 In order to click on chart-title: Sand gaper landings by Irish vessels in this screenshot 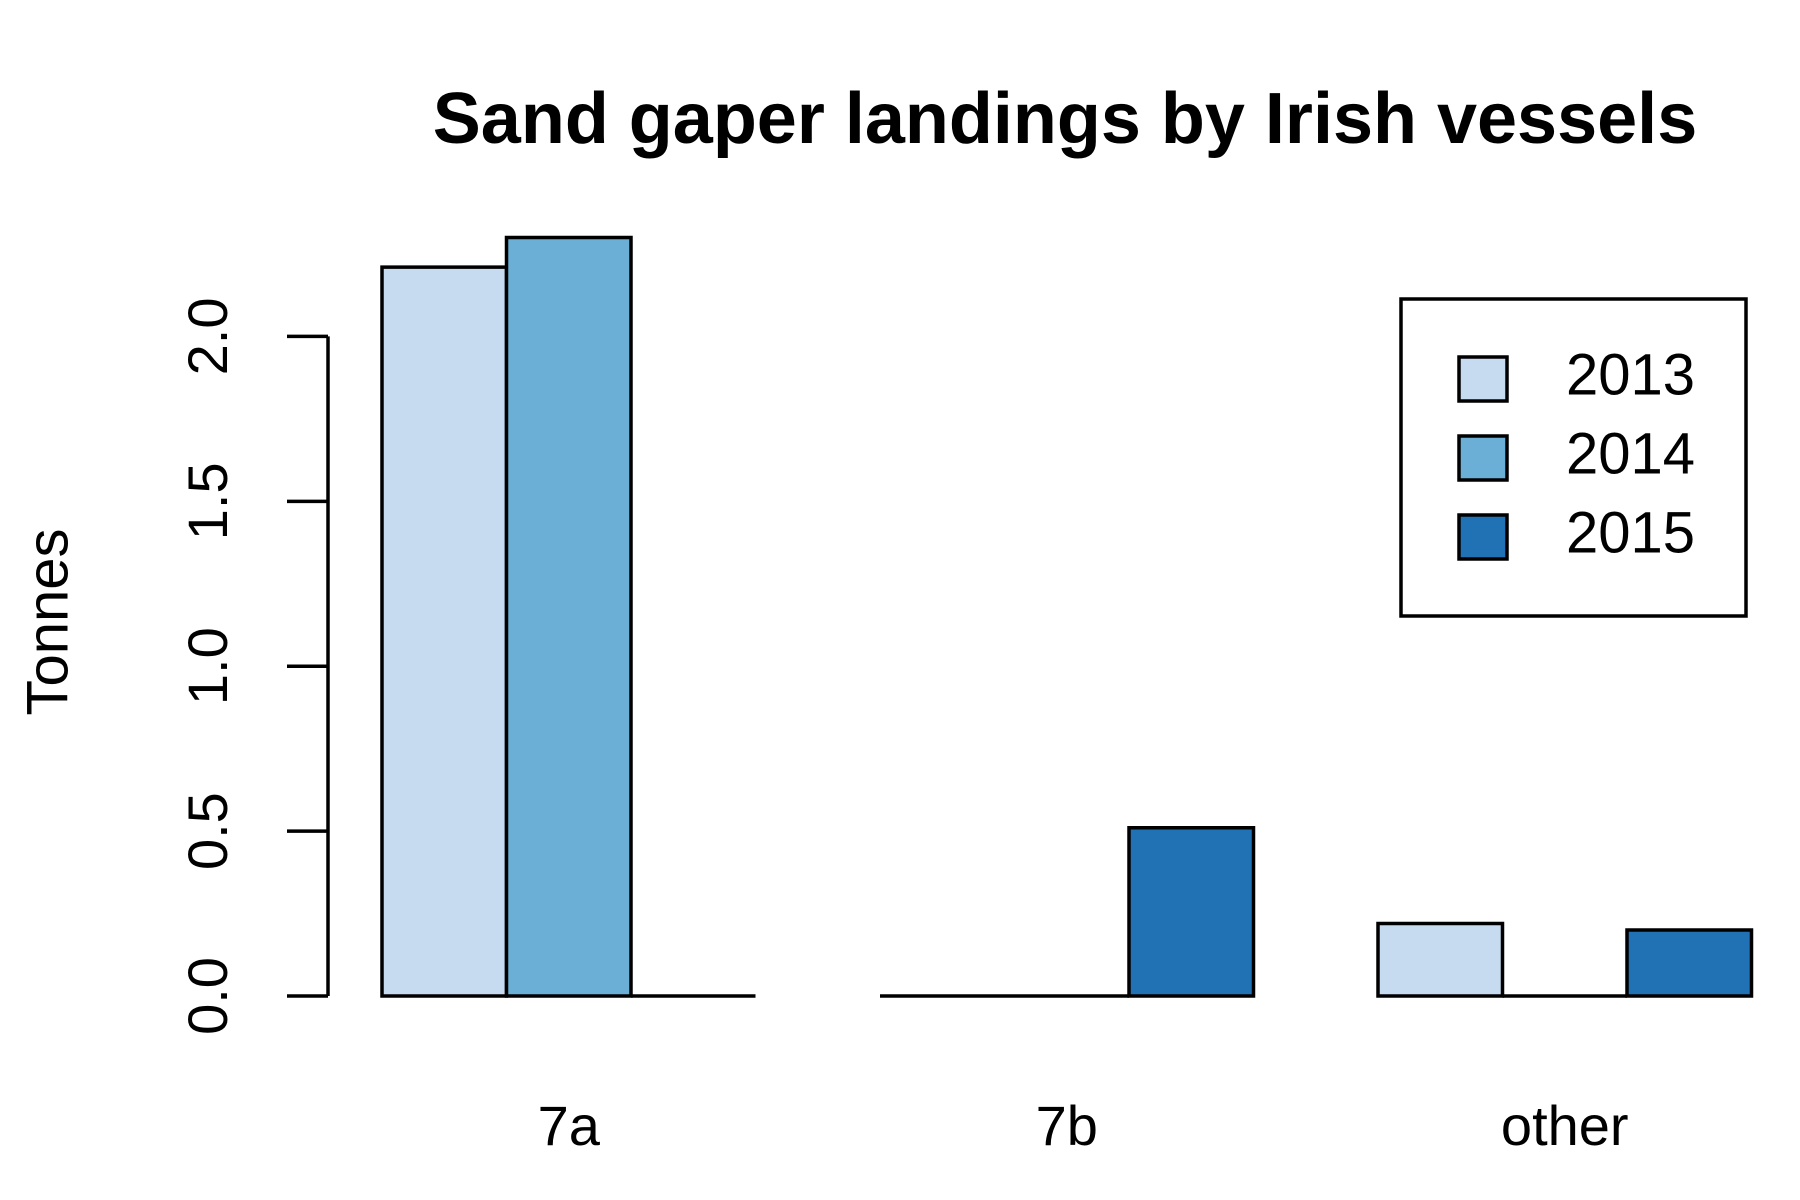, I will do `click(1065, 119)`.